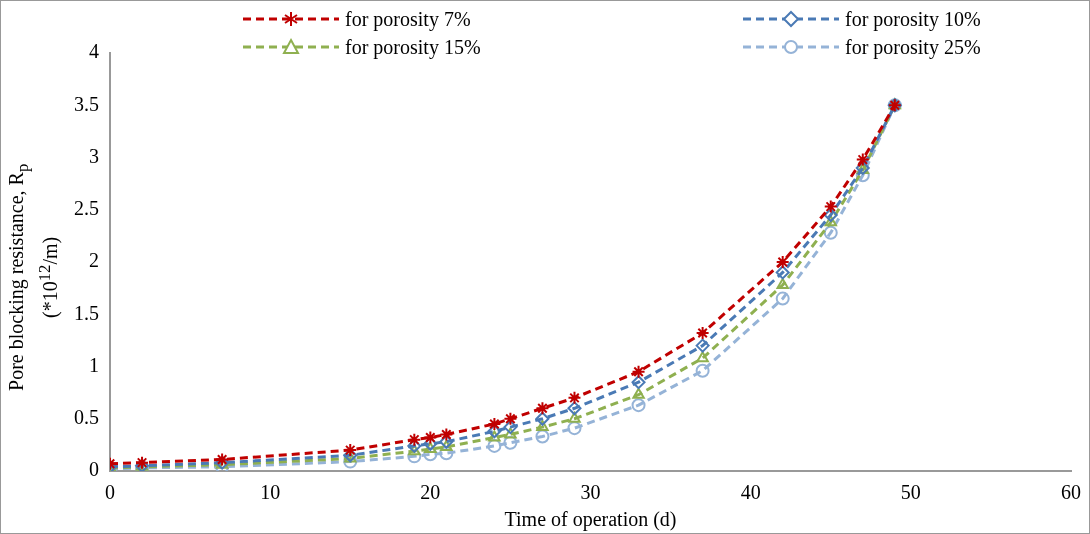 This screenshot has height=534, width=1090. I want to click on x-tick-label: 0, so click(110, 492).